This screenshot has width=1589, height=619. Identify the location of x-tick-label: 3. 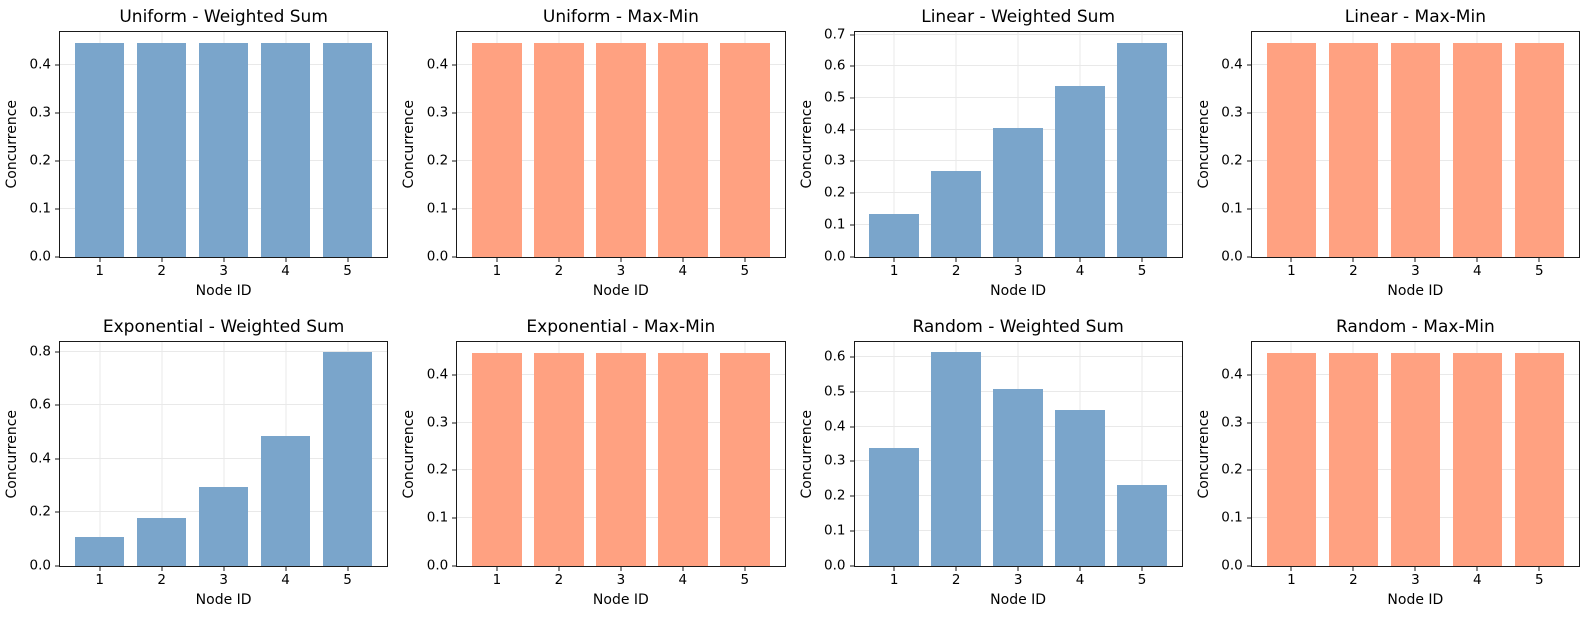
(621, 580).